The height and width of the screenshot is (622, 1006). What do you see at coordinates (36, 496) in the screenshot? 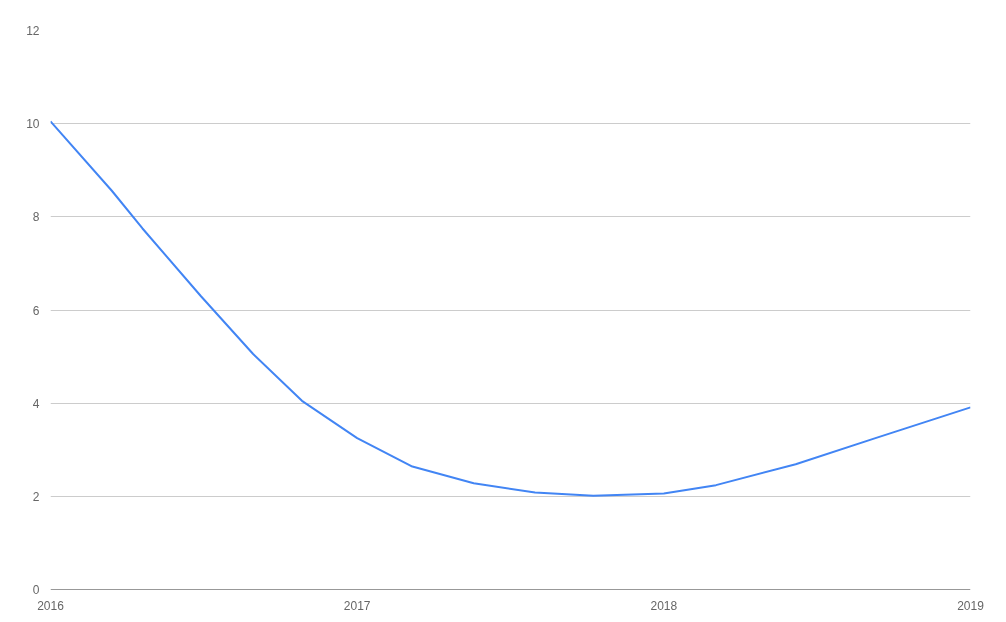
I see `y-tick-label: 2` at bounding box center [36, 496].